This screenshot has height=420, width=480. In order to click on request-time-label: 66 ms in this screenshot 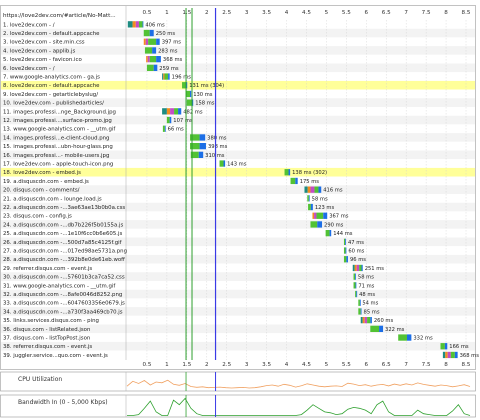, I will do `click(176, 130)`.